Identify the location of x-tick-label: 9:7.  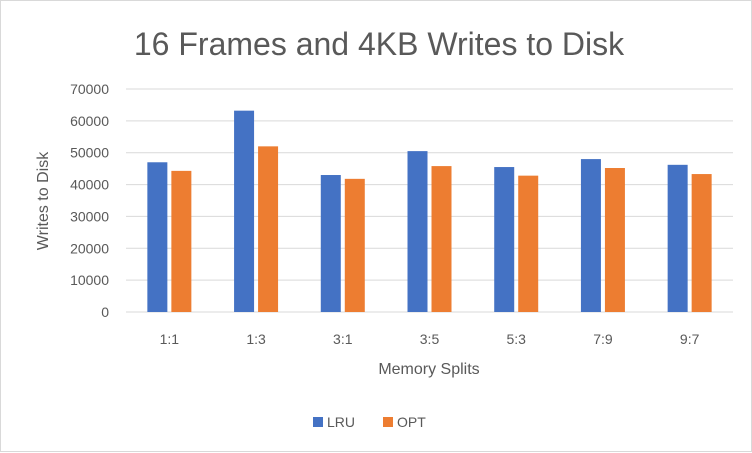
(690, 339).